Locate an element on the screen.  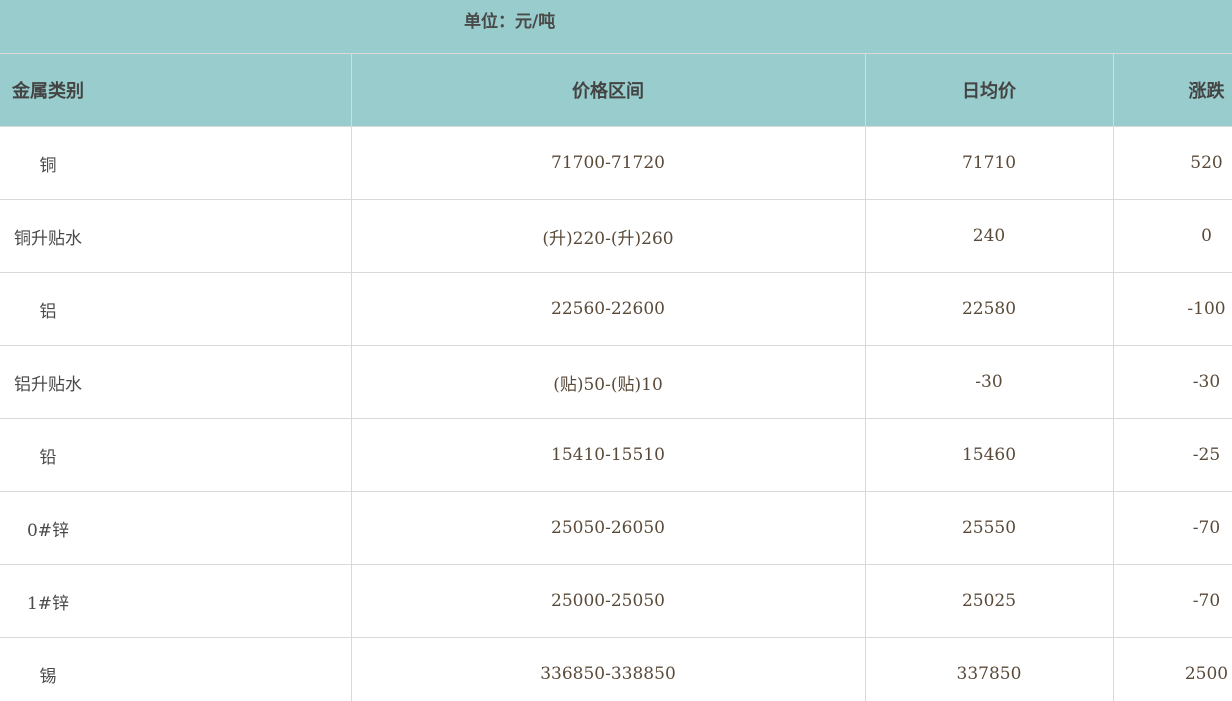
cell-range: 15410-15510 is located at coordinates (608, 455).